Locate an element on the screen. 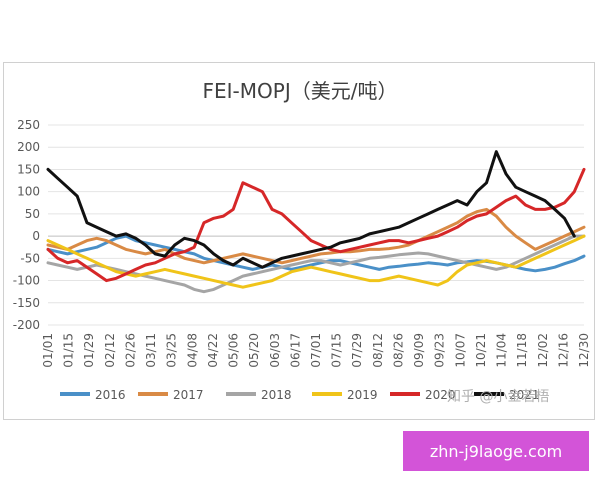  x-tick-label: 11/18 is located at coordinates (522, 350).